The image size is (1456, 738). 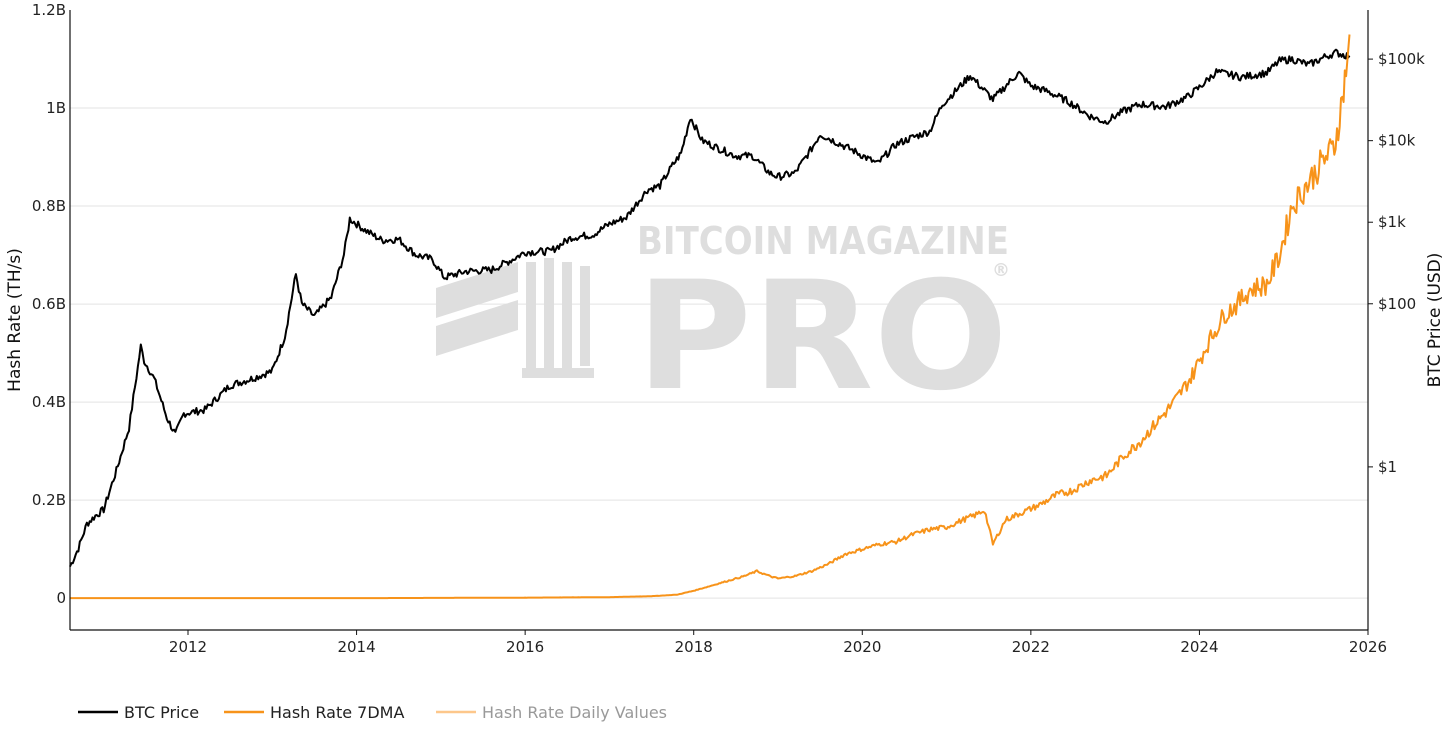 I want to click on y-left-axis-ticks: 0 0.2B 0.4B 0.6B 0.8B 1B 1.2B, so click(x=49, y=304).